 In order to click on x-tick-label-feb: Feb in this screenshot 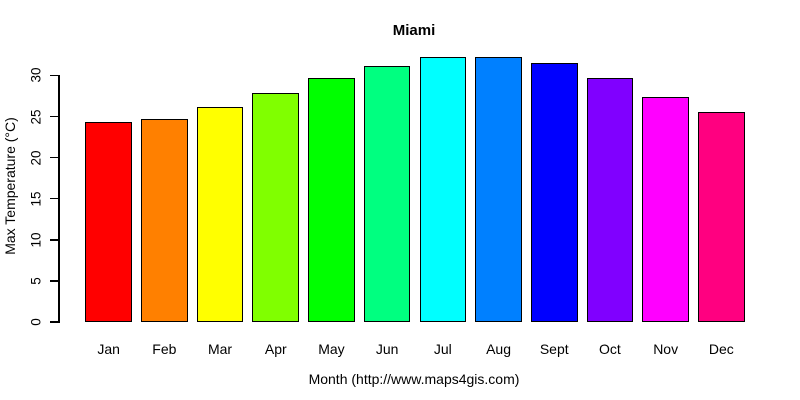, I will do `click(164, 349)`.